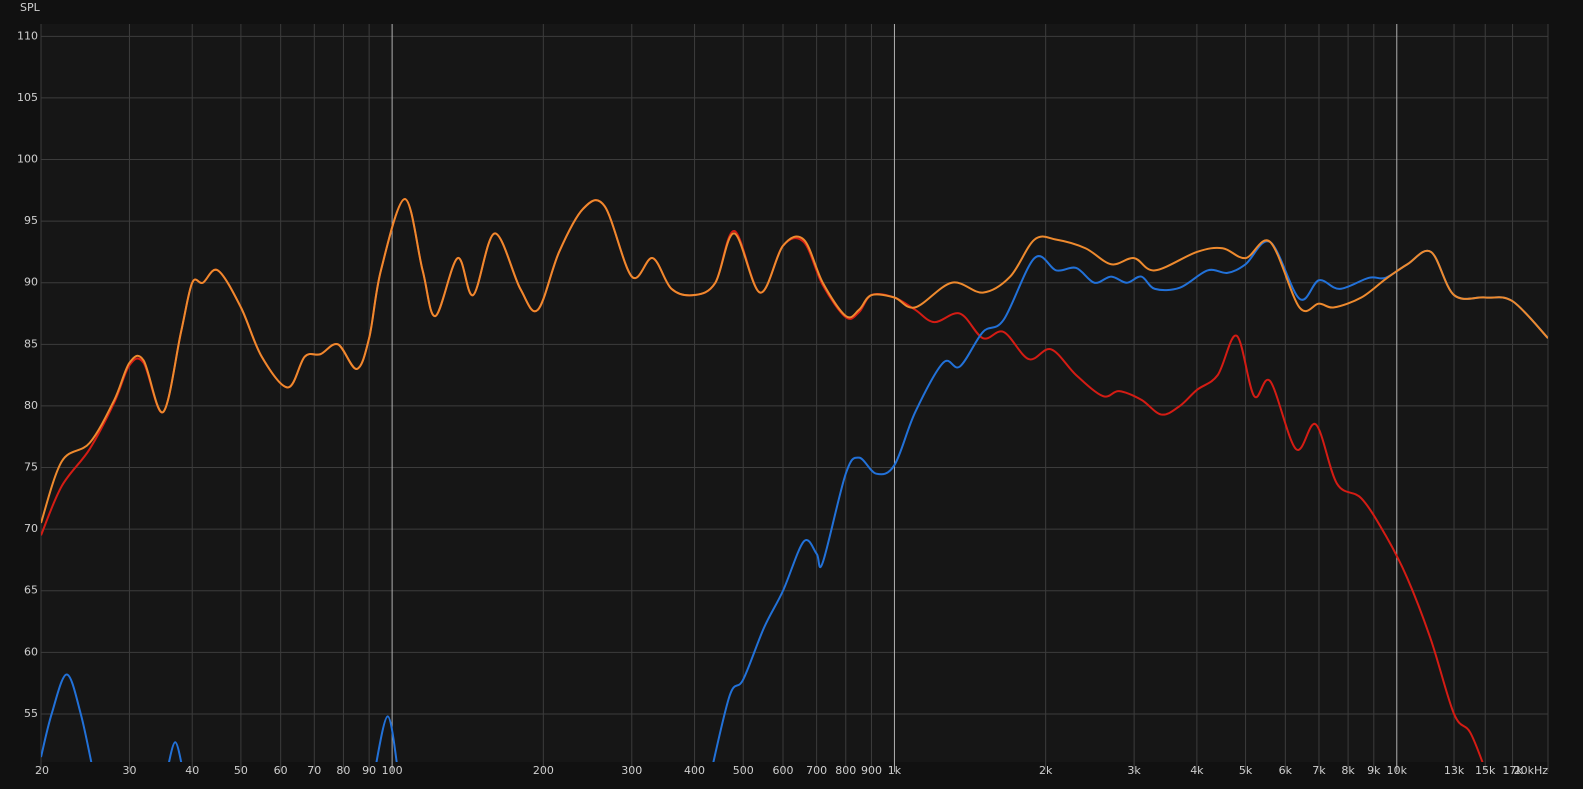 Image resolution: width=1583 pixels, height=789 pixels. I want to click on x-tick-label: 1k, so click(895, 770).